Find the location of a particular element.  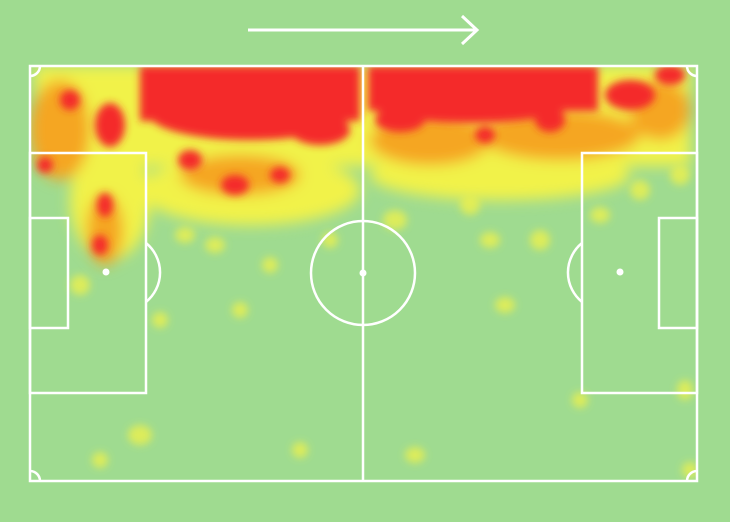

center-circle is located at coordinates (363, 273).